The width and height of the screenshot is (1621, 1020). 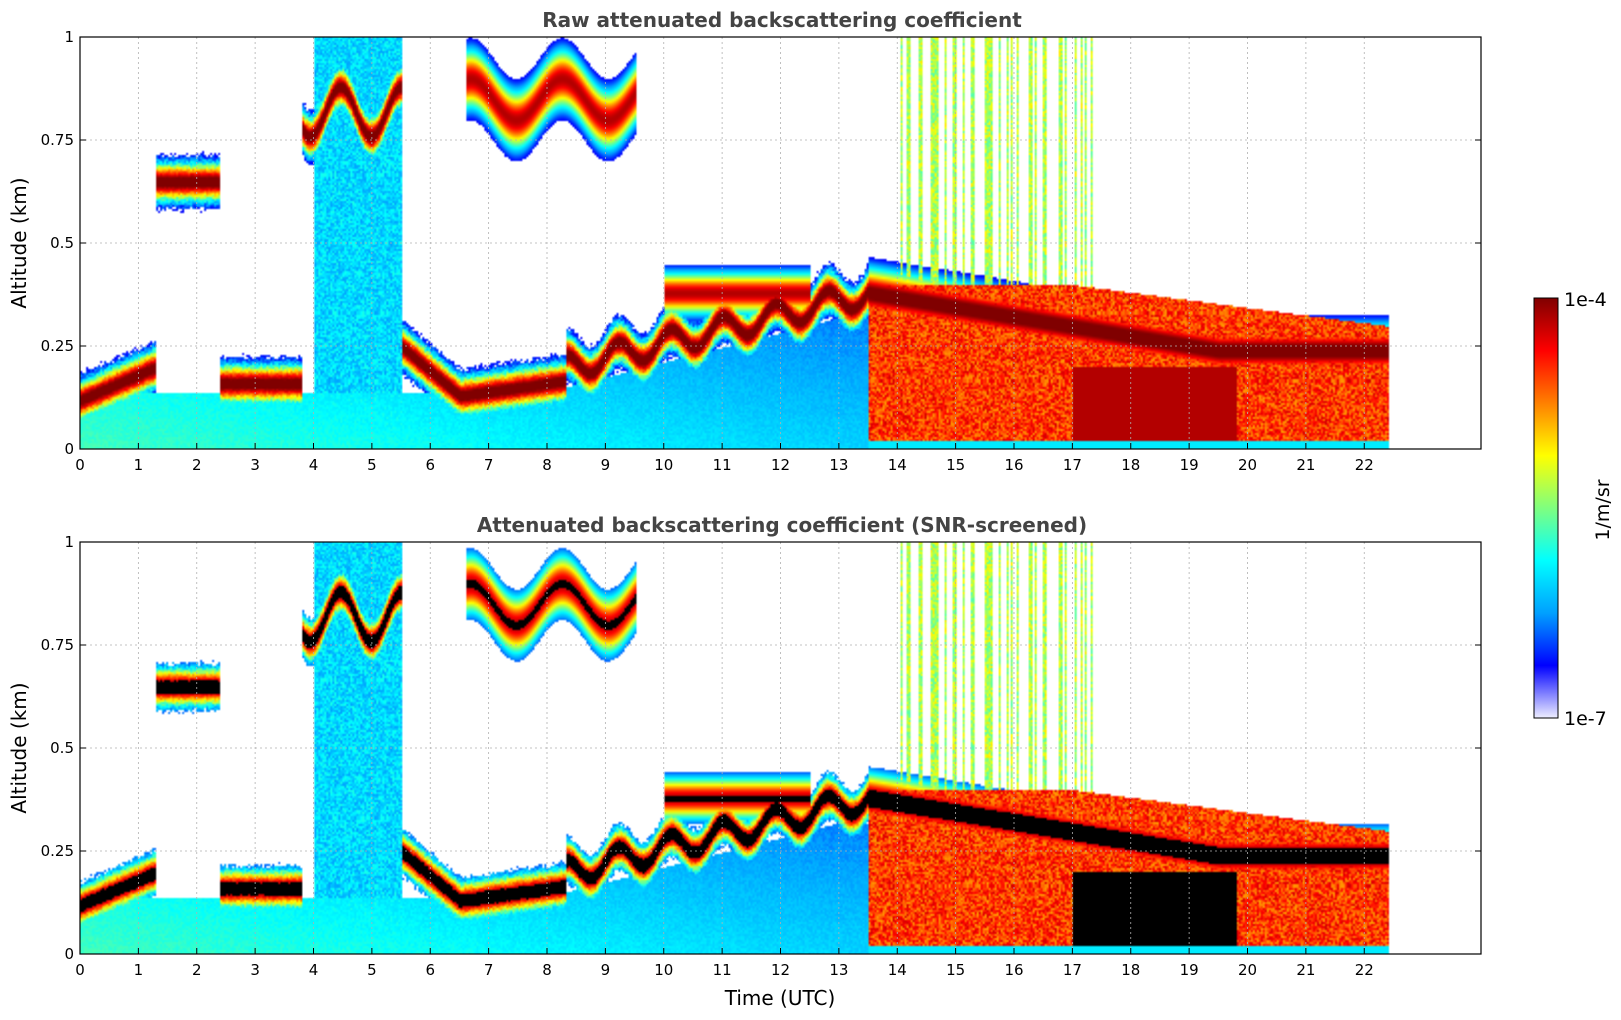 What do you see at coordinates (1585, 300) in the screenshot?
I see `colorbar-max-label: 1e-4` at bounding box center [1585, 300].